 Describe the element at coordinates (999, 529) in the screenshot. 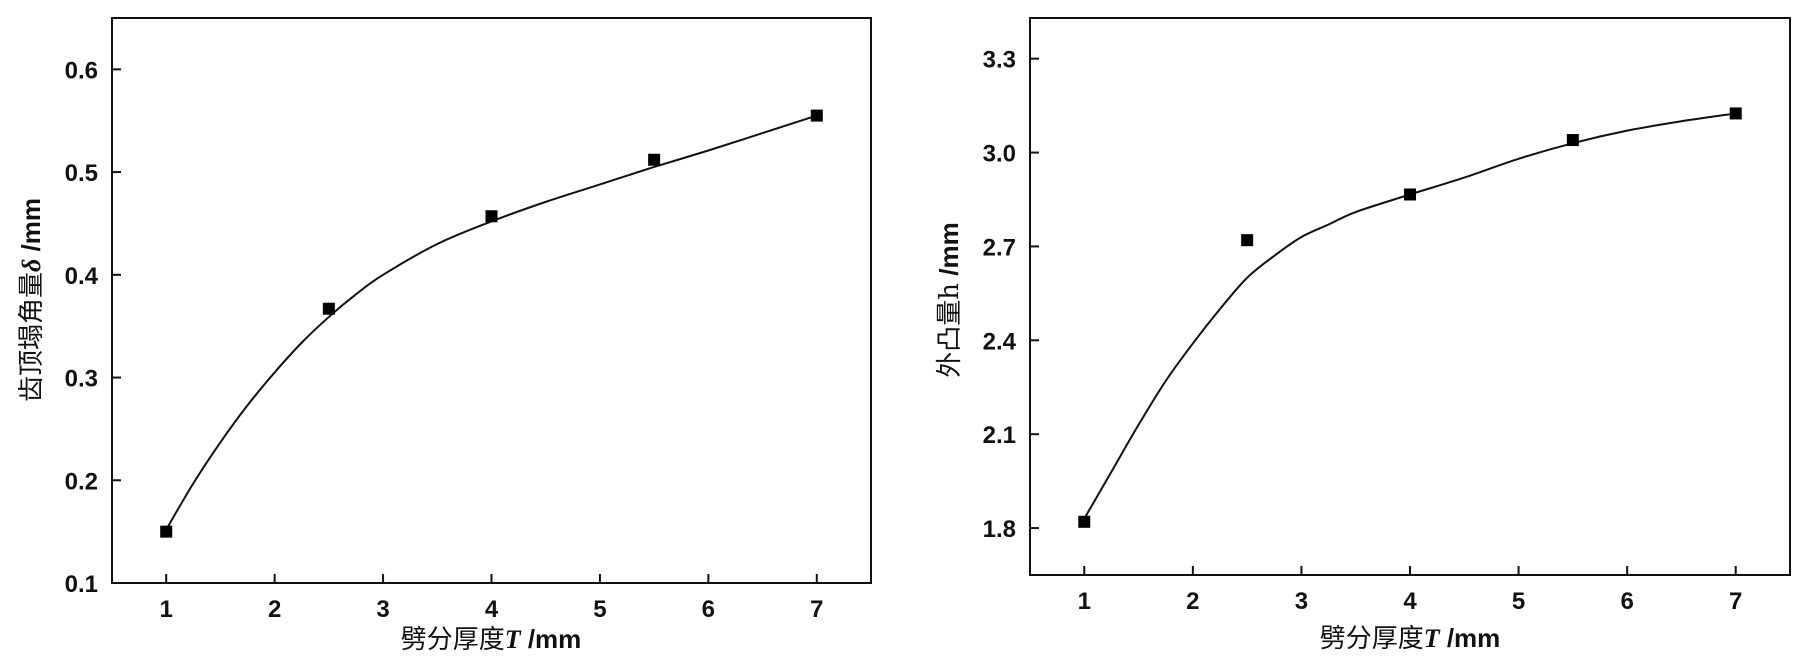

I see `y-tick-label: 1.8` at that location.